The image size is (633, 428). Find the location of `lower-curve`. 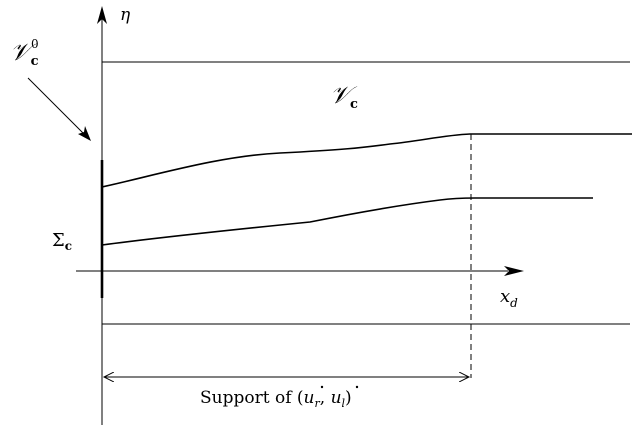

lower-curve is located at coordinates (347, 221).